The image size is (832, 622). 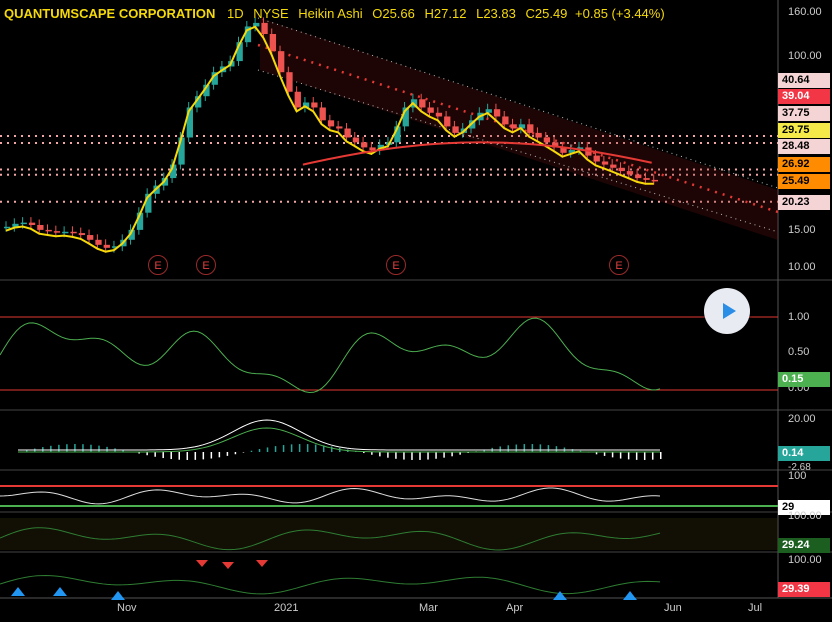 What do you see at coordinates (330, 355) in the screenshot?
I see `oscillator-line` at bounding box center [330, 355].